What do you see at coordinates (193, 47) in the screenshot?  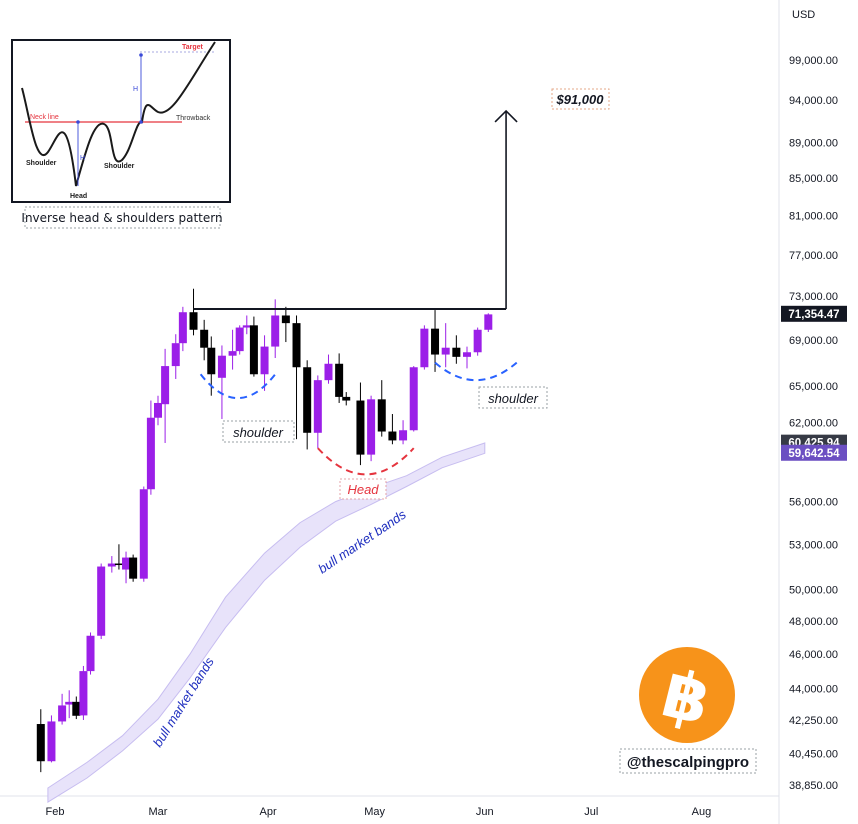 I see `inset-target-label: Target` at bounding box center [193, 47].